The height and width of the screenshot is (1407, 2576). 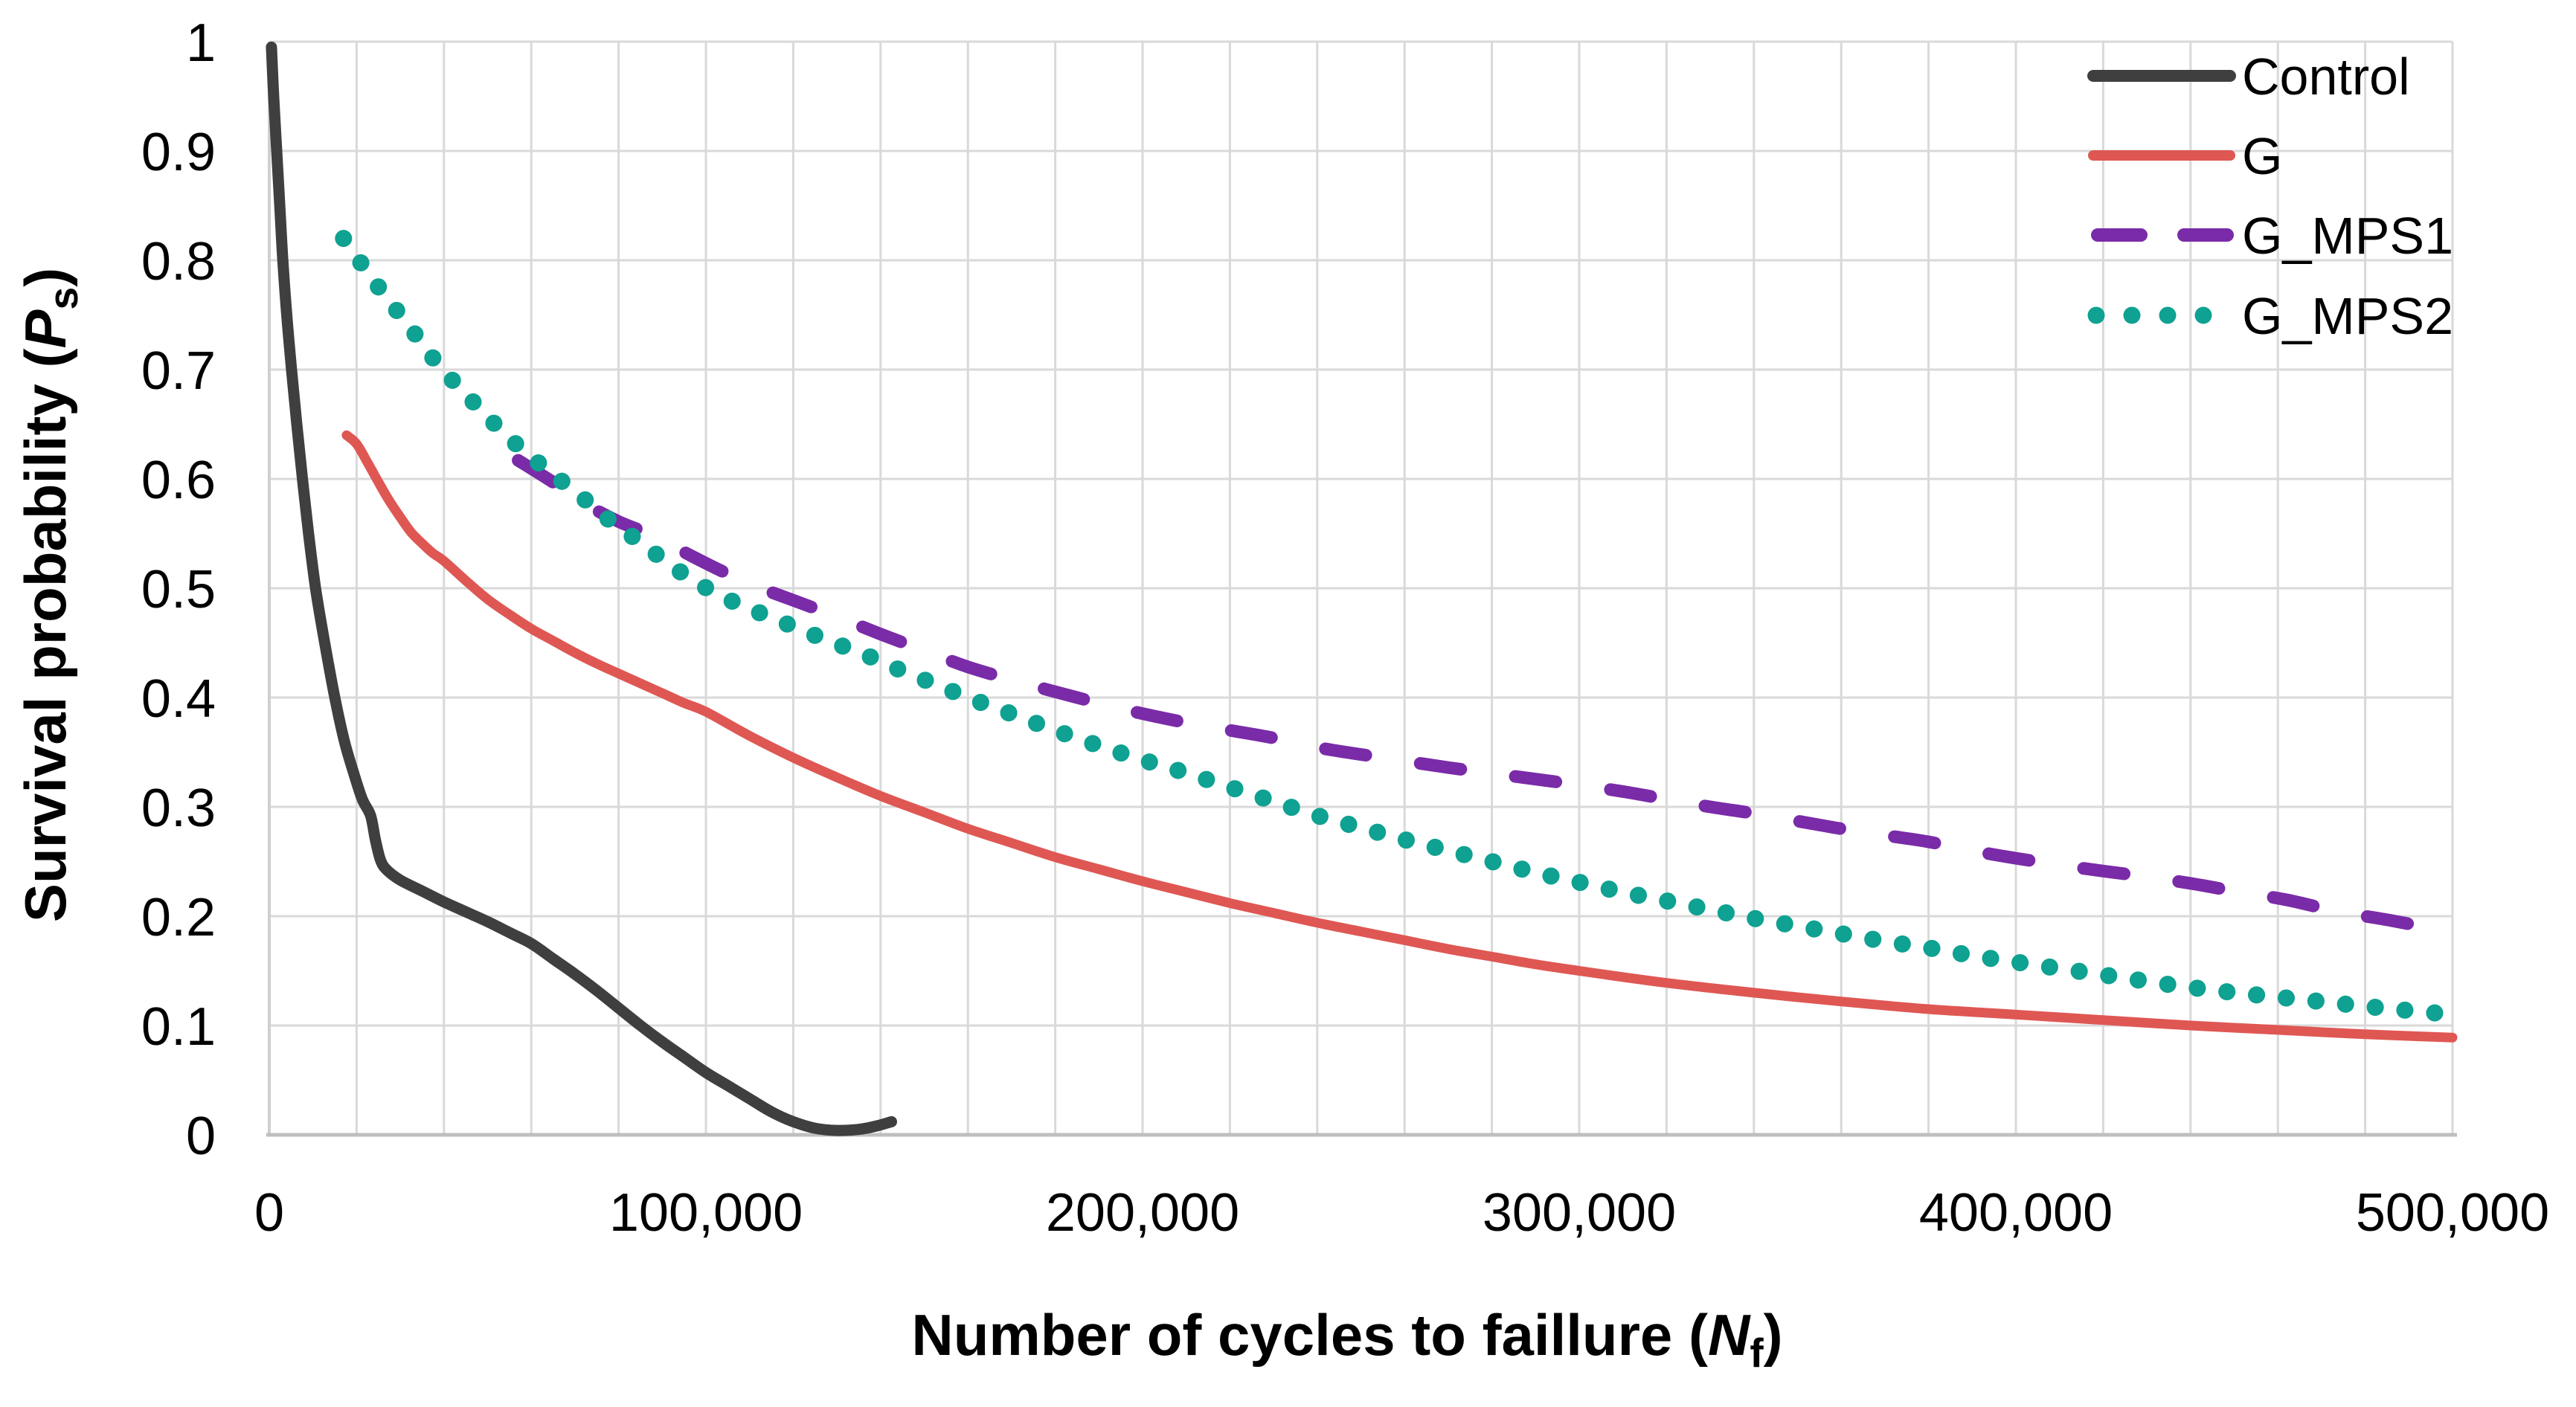 What do you see at coordinates (2262, 156) in the screenshot?
I see `legend-label: G` at bounding box center [2262, 156].